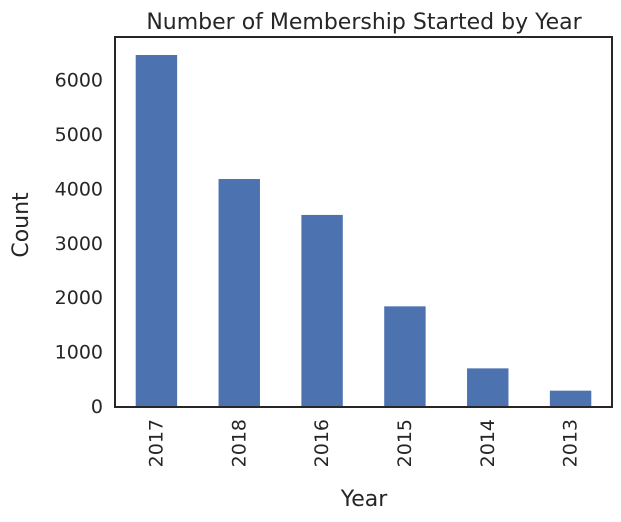 This screenshot has height=522, width=621. I want to click on x-tick-label: 2013, so click(571, 443).